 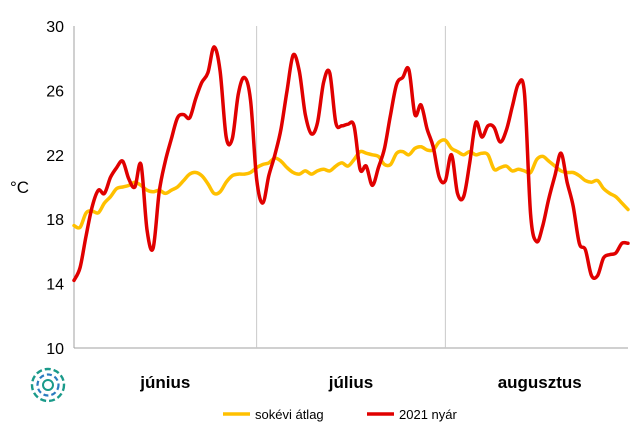 I want to click on legend-label-average: sokévi átlag, so click(x=289, y=414).